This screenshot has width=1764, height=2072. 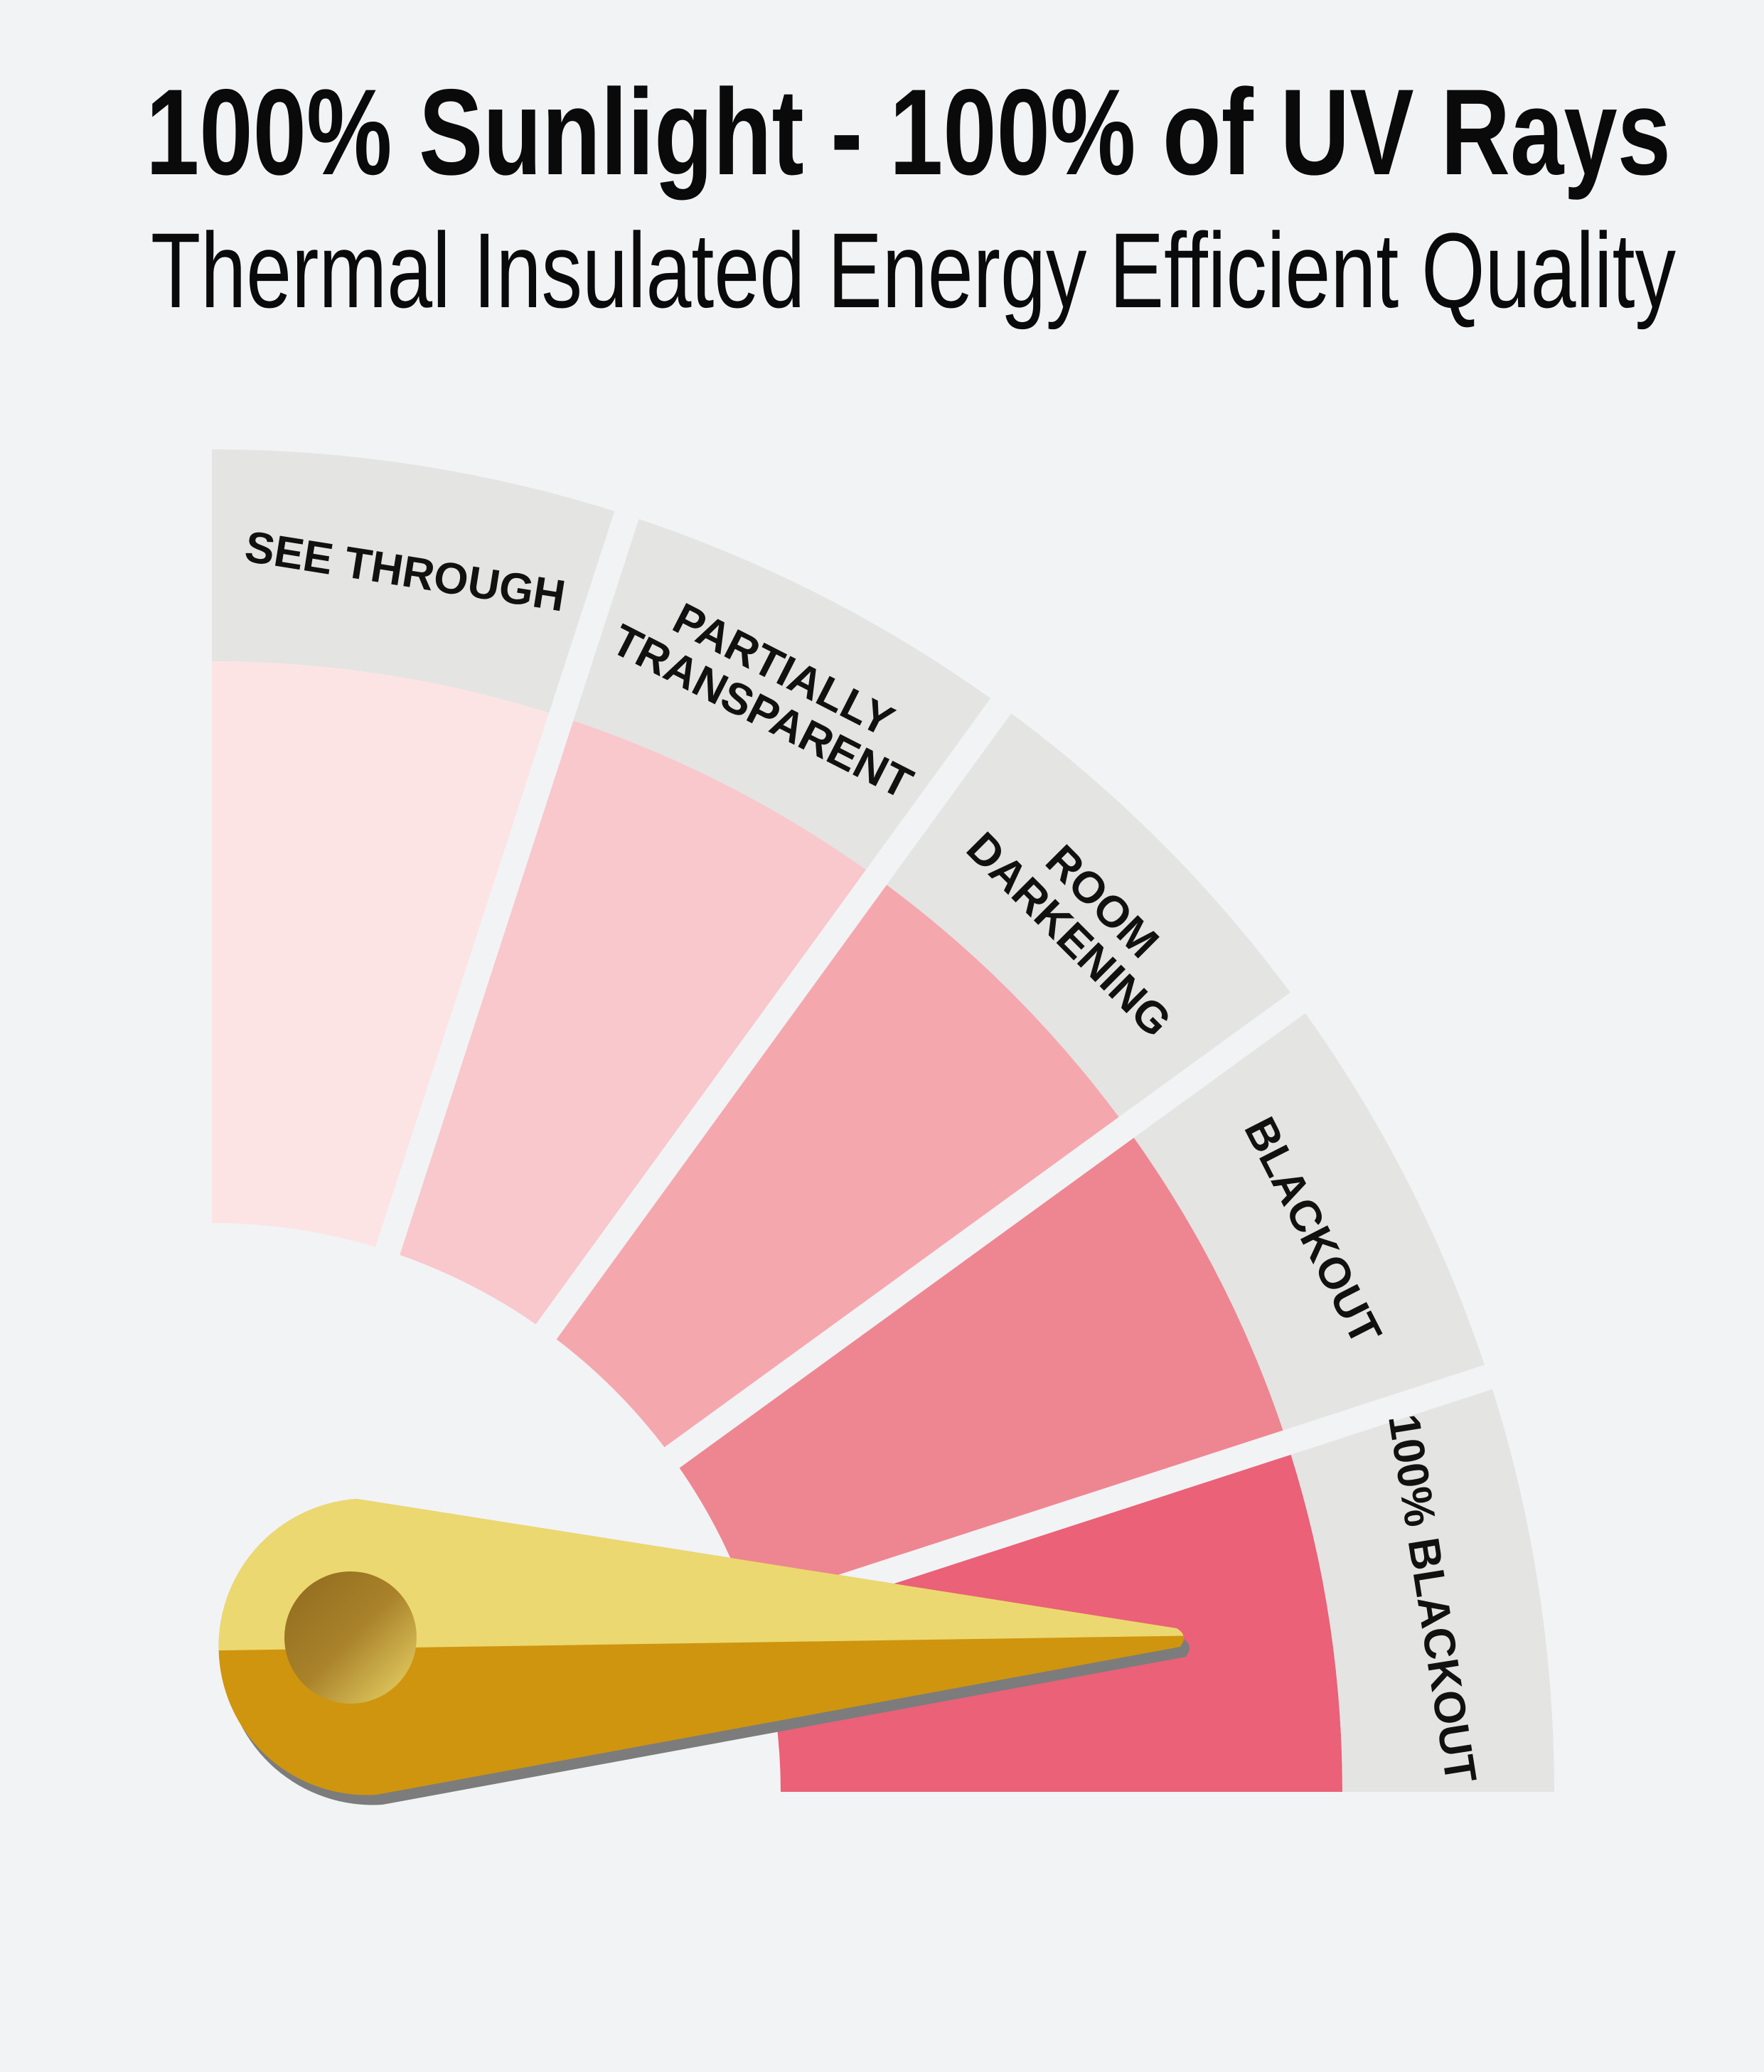 I want to click on gauge-pointer, so click(x=704, y=1652).